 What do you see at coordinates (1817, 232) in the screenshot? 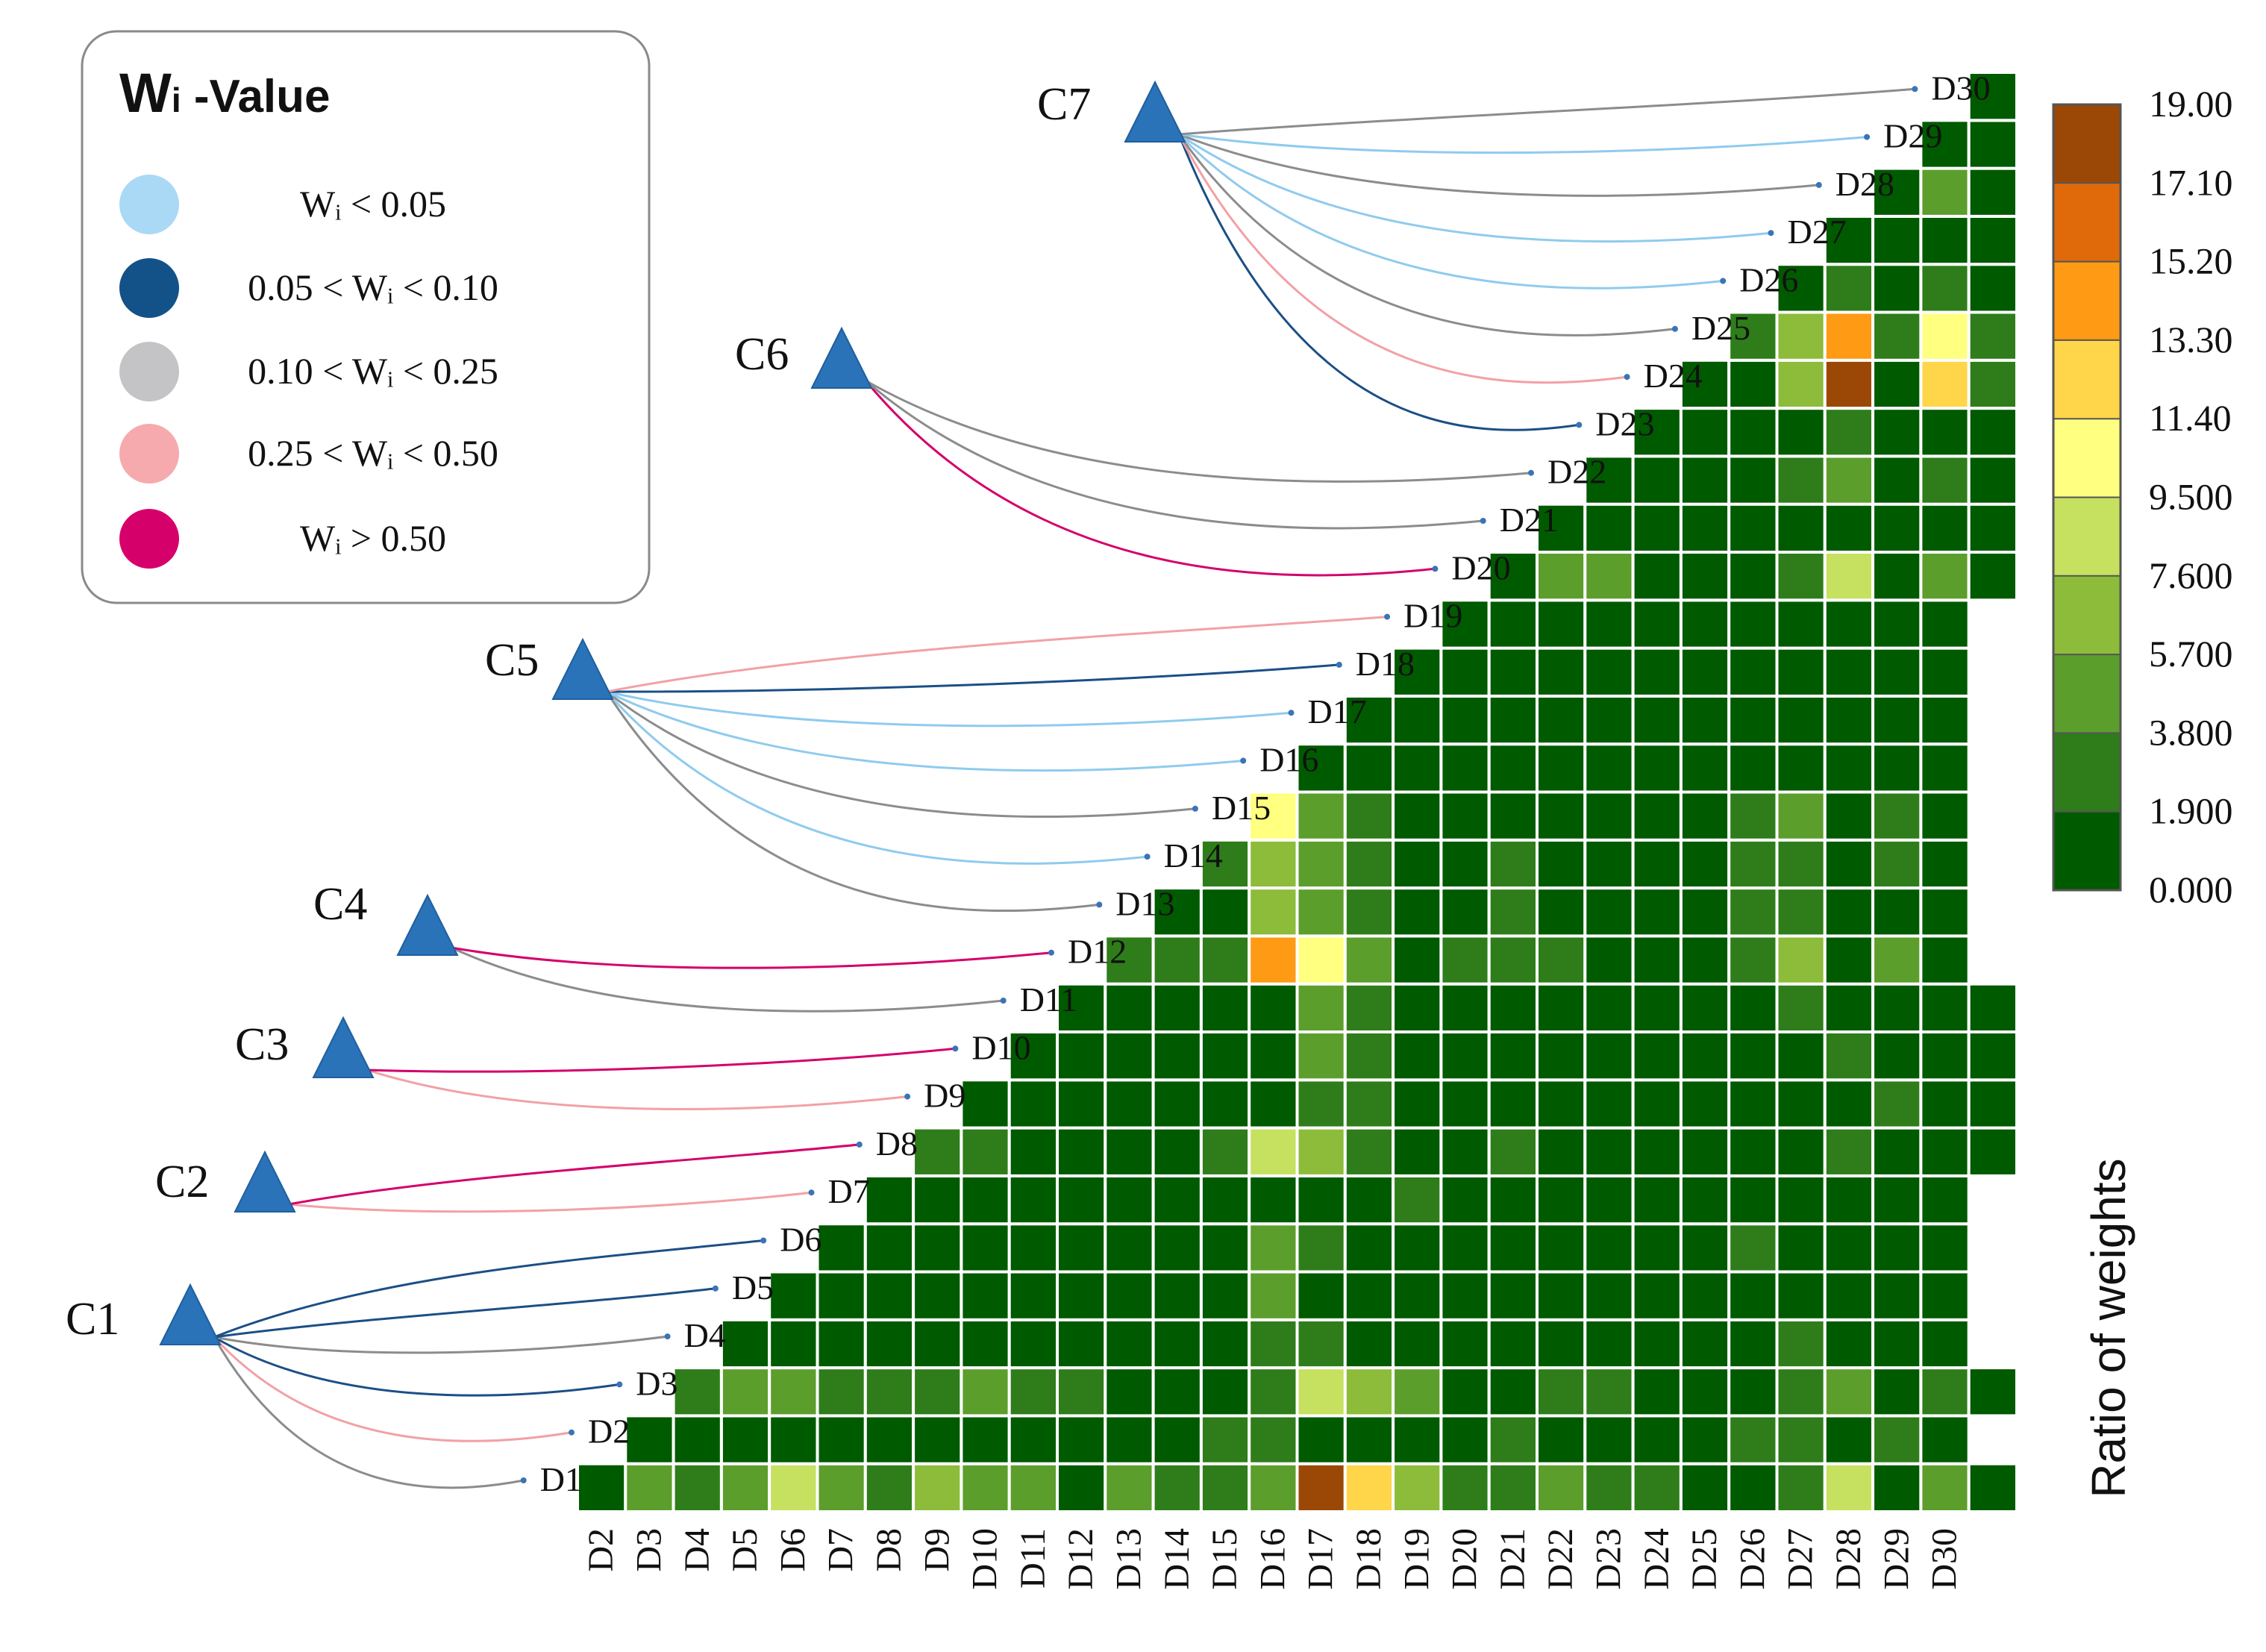
I see `node-label: D27` at bounding box center [1817, 232].